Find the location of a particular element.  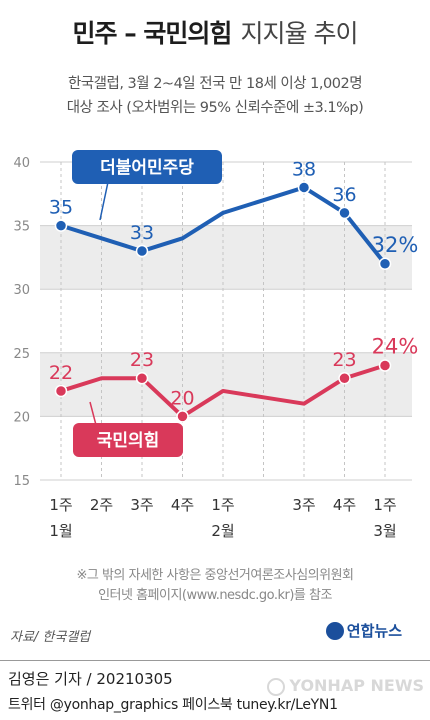

data-label: 32% is located at coordinates (395, 245).